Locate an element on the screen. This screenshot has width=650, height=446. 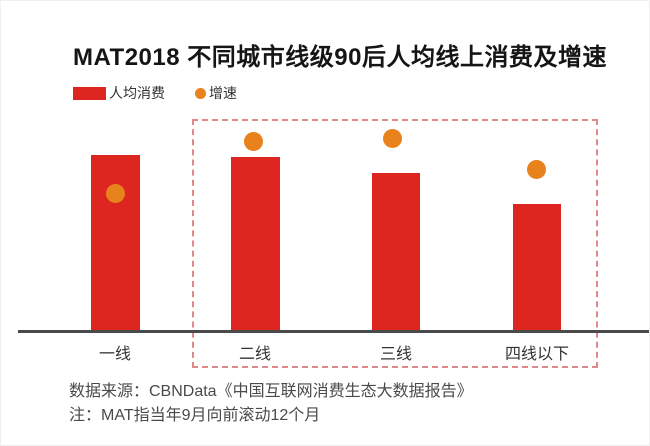
category-label-tier-2: 二线 is located at coordinates (255, 354).